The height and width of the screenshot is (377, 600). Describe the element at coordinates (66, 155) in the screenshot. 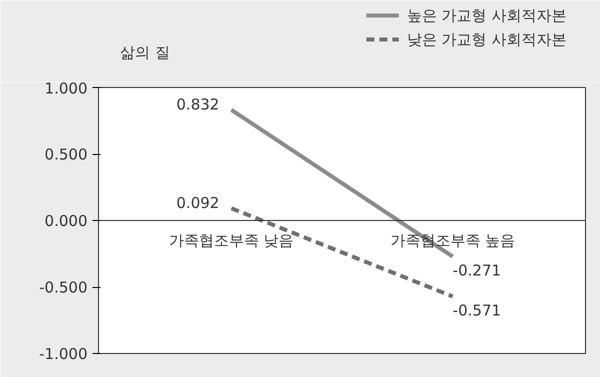

I see `y-tick-label: 0.500` at that location.